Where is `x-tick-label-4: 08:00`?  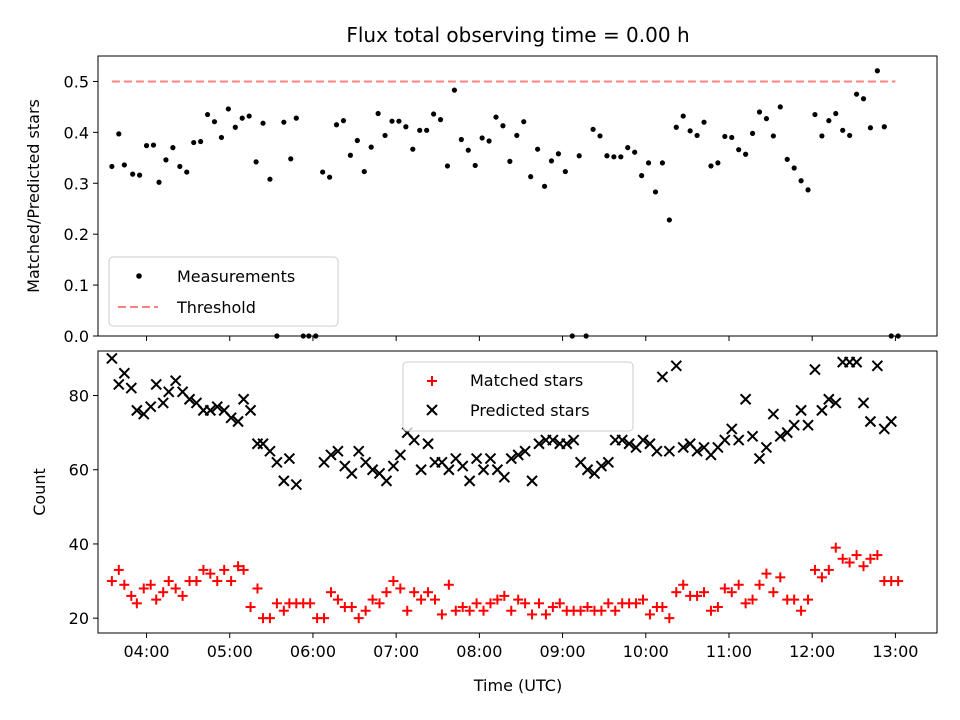
x-tick-label-4: 08:00 is located at coordinates (479, 651).